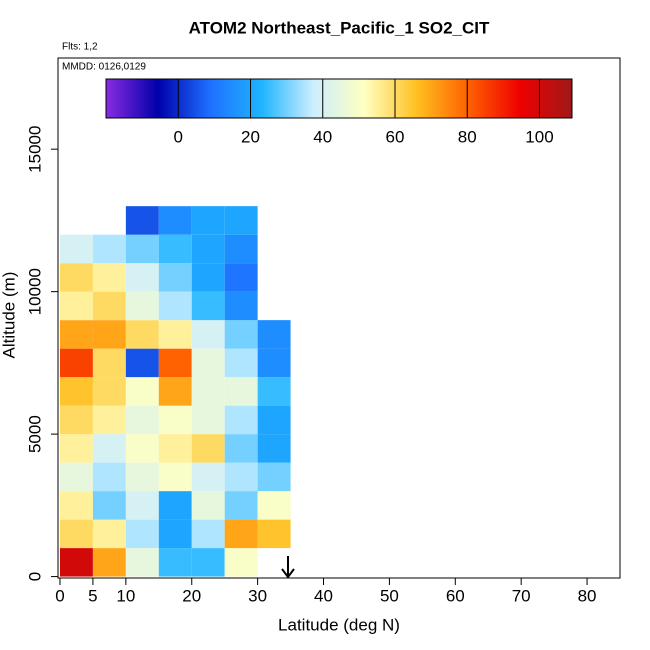 This screenshot has width=650, height=650. Describe the element at coordinates (539, 136) in the screenshot. I see `colorbar-tick-label: 100` at that location.